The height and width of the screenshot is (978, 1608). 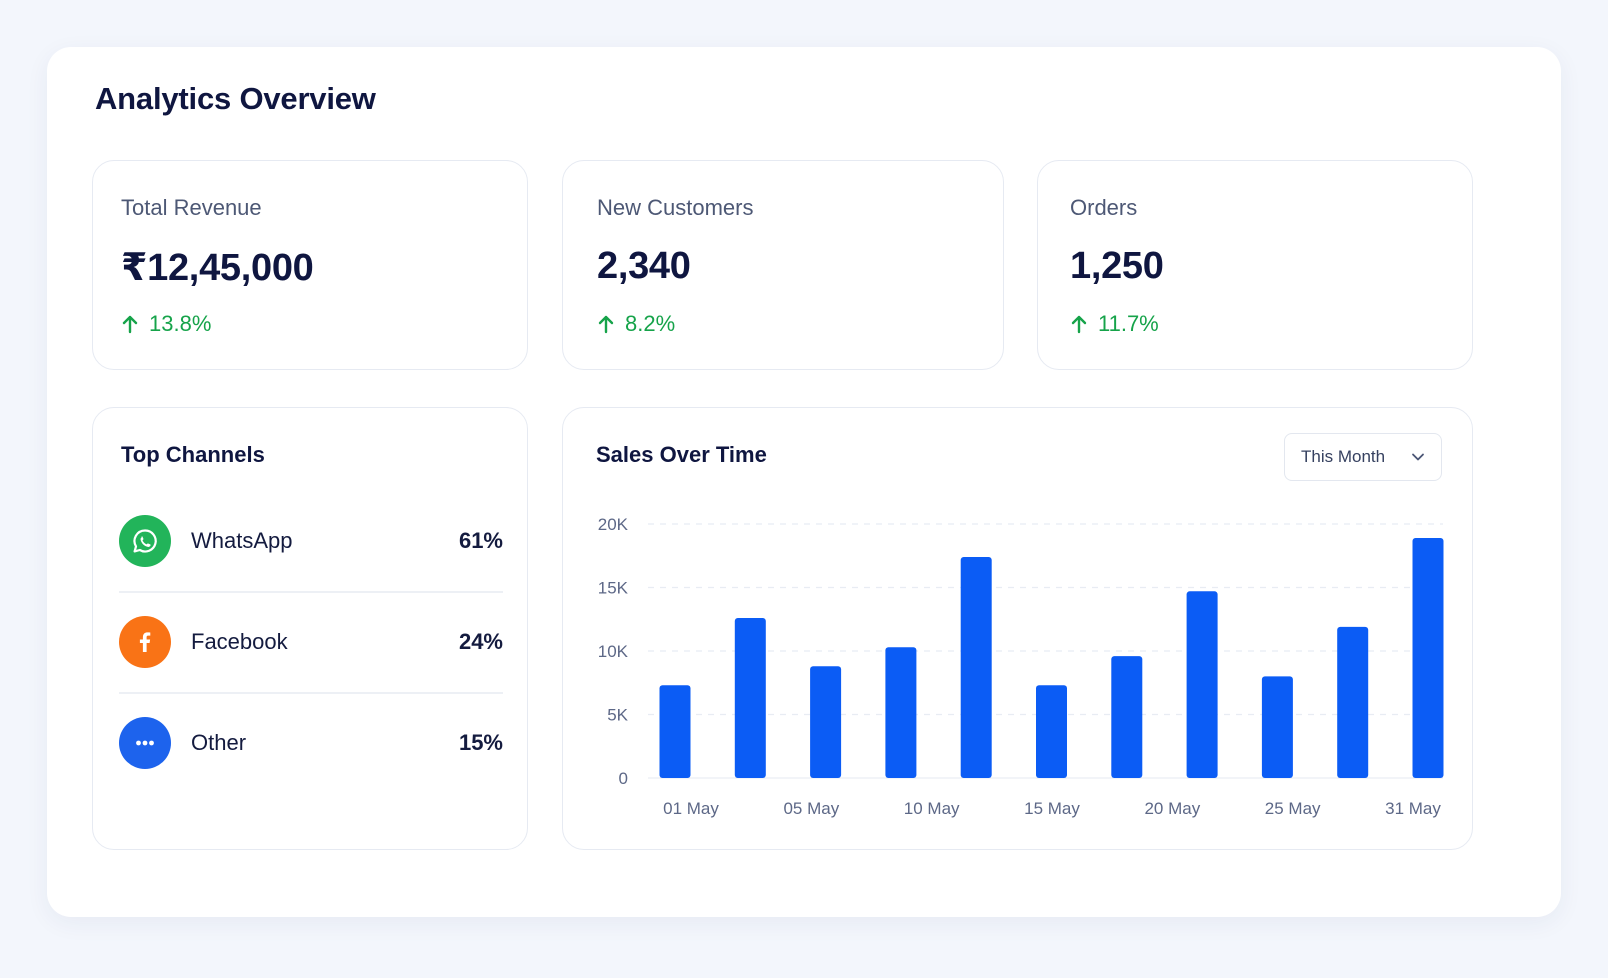 What do you see at coordinates (180, 323) in the screenshot?
I see `stat-delta-value: 13.8%` at bounding box center [180, 323].